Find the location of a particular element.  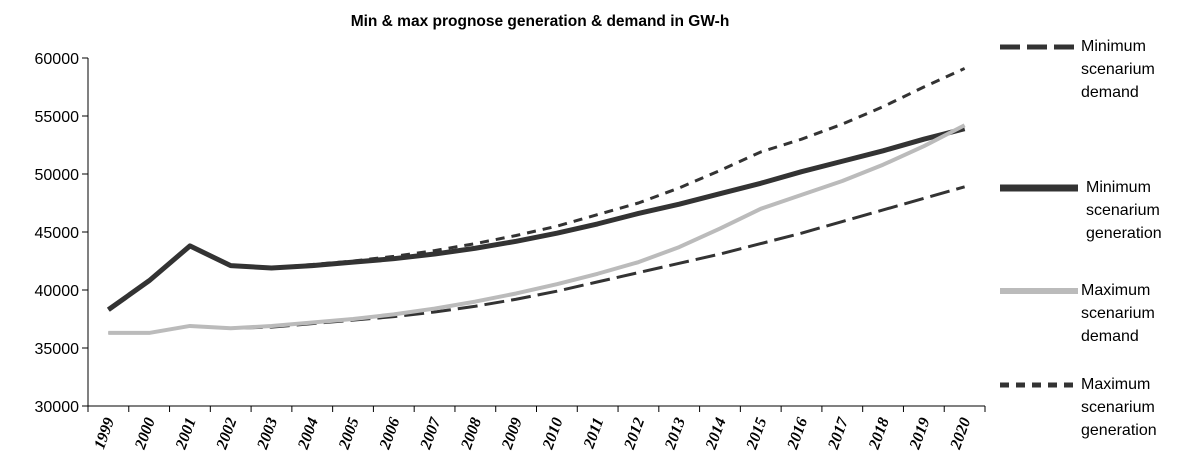

legend-label: Minimum scenarium generation is located at coordinates (1124, 210).